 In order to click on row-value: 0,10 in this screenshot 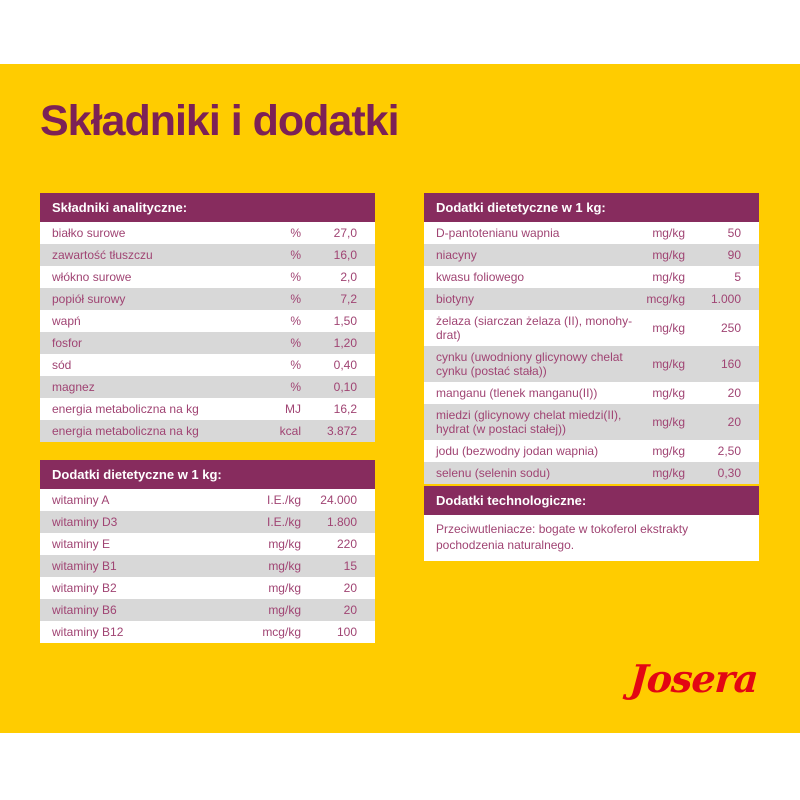, I will do `click(345, 387)`.